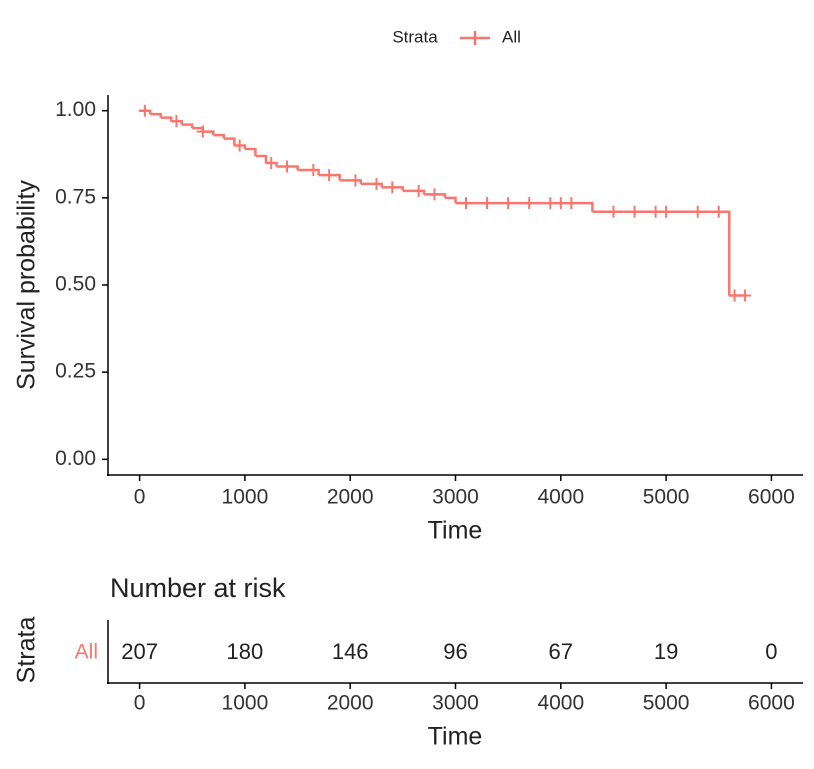 Image resolution: width=814 pixels, height=769 pixels. What do you see at coordinates (27, 285) in the screenshot?
I see `y-axis-title: Survival probability` at bounding box center [27, 285].